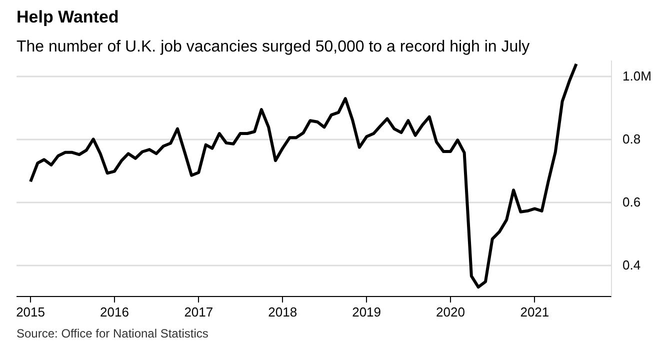 This screenshot has height=345, width=654. I want to click on y-tick-label: 0.8, so click(631, 139).